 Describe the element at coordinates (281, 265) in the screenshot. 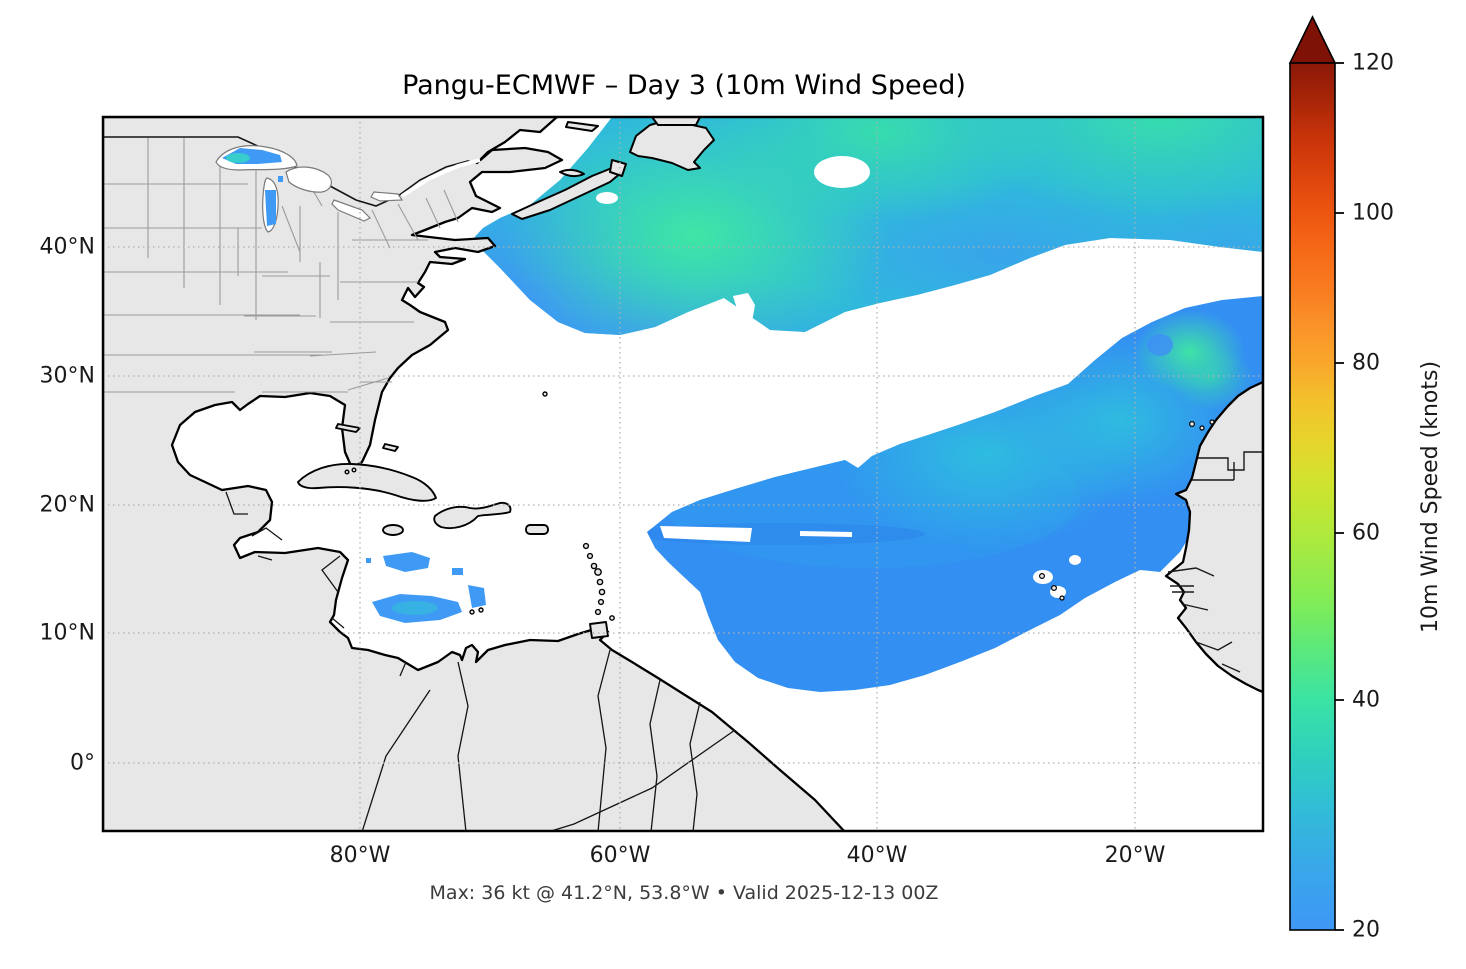

I see `state-borders` at that location.